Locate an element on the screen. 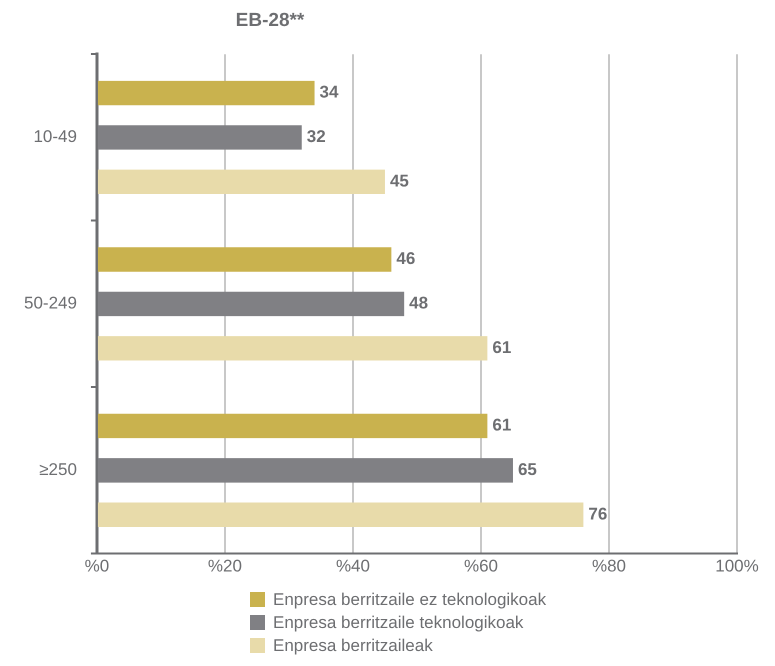  y-tick-label: 10-49 is located at coordinates (55, 136).